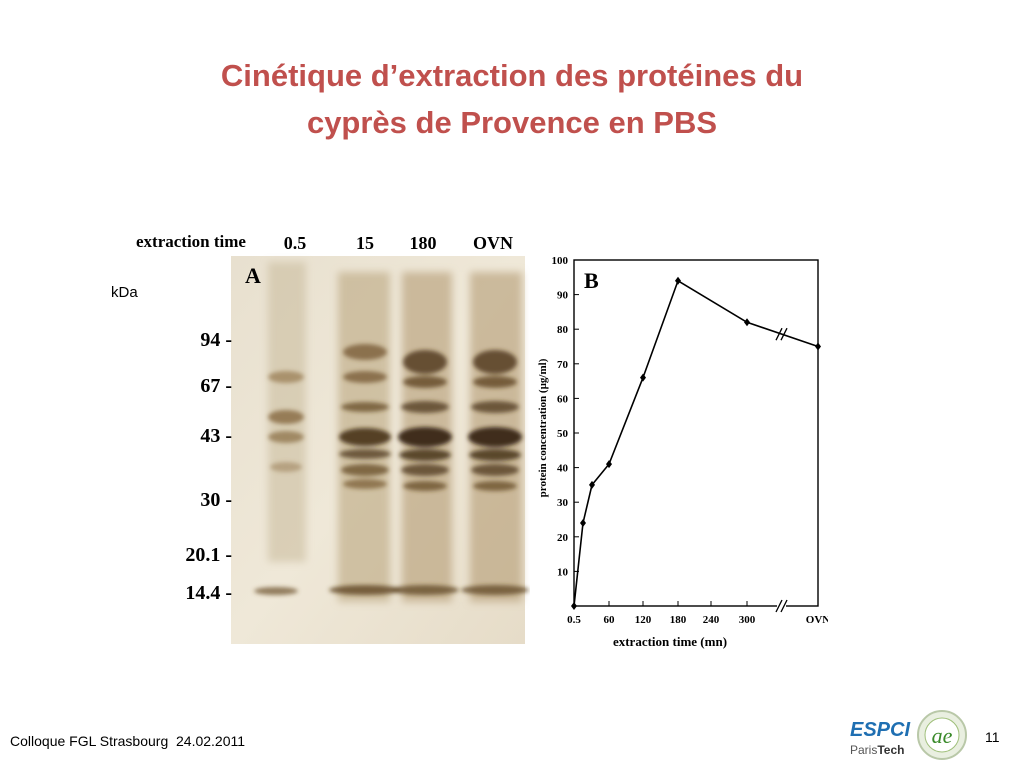 The image size is (1024, 768). What do you see at coordinates (610, 620) in the screenshot?
I see `x-tick-label: 60` at bounding box center [610, 620].